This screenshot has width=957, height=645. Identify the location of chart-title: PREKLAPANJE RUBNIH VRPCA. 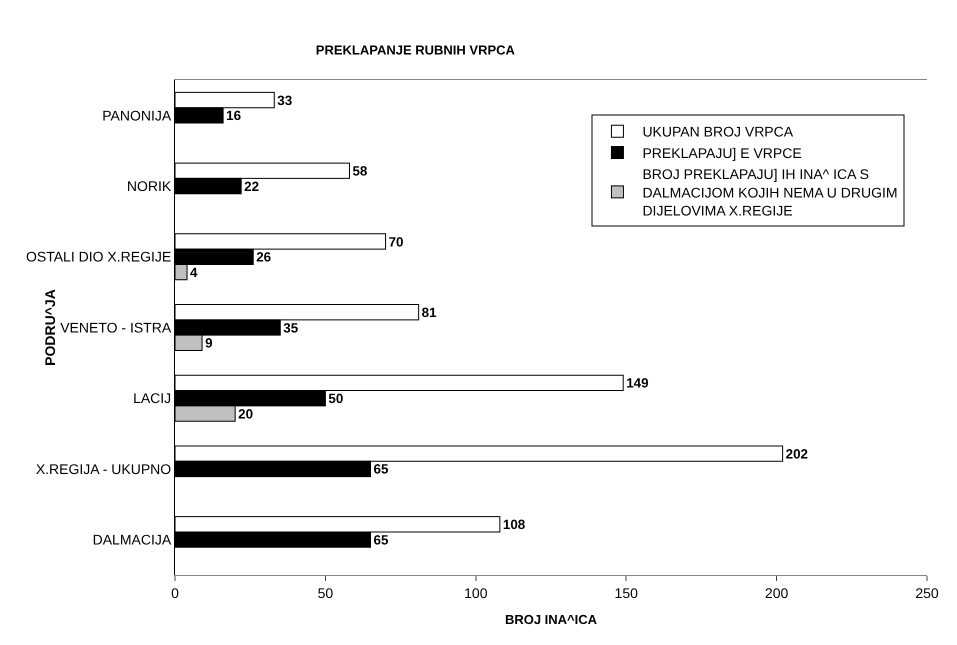
(416, 50).